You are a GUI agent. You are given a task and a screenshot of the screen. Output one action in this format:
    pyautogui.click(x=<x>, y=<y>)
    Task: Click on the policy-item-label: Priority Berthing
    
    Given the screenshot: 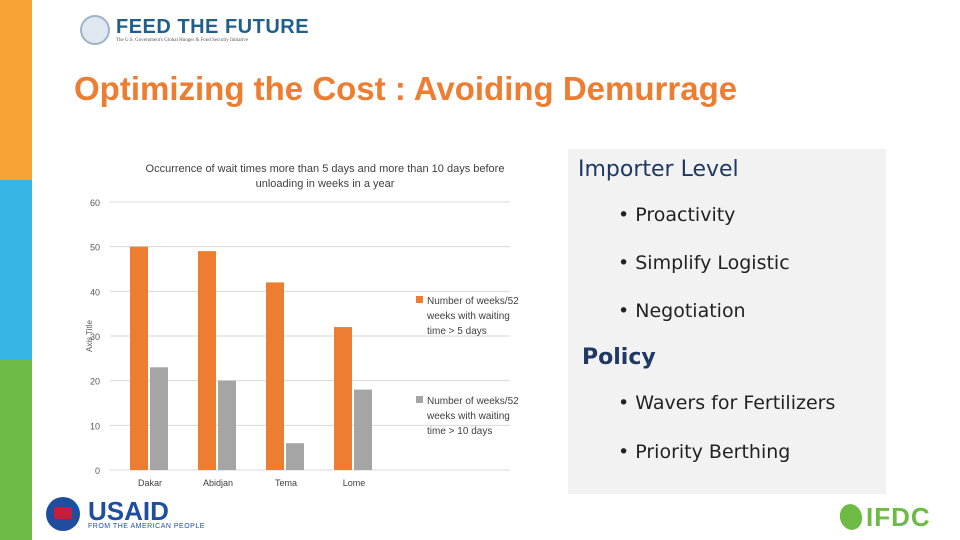 What is the action you would take?
    pyautogui.click(x=713, y=452)
    